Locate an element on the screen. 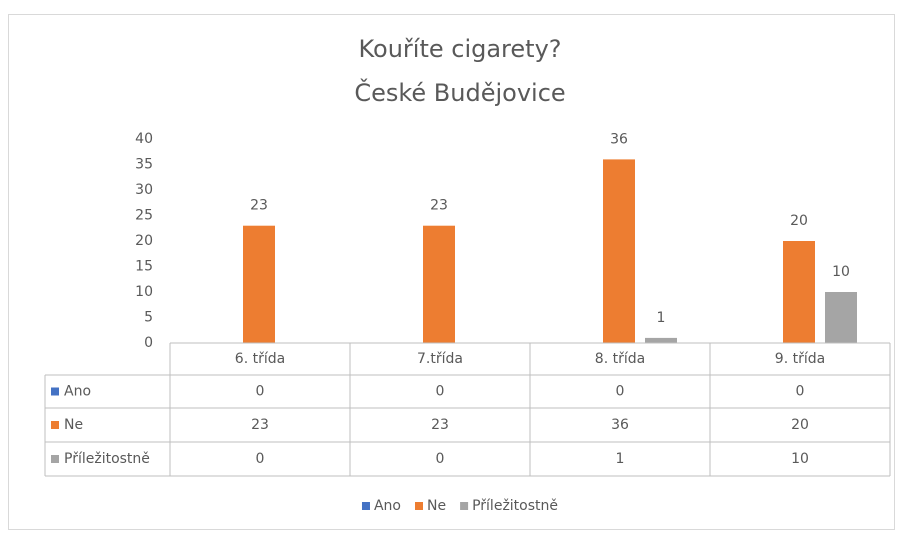 The height and width of the screenshot is (533, 901). x-tick-label: 7.třída is located at coordinates (440, 359).